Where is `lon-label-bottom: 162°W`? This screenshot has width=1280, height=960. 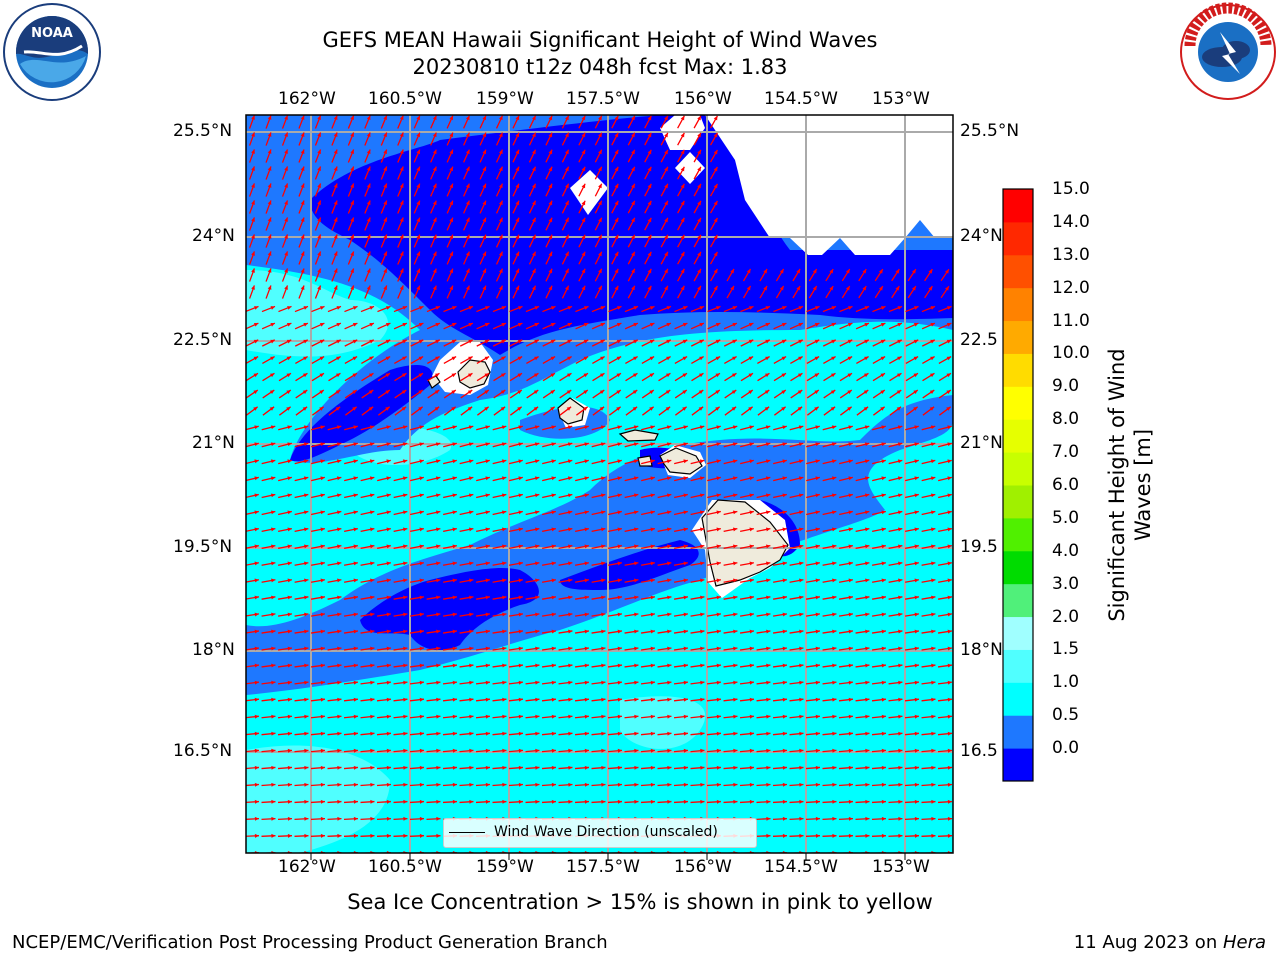
lon-label-bottom: 162°W is located at coordinates (307, 867).